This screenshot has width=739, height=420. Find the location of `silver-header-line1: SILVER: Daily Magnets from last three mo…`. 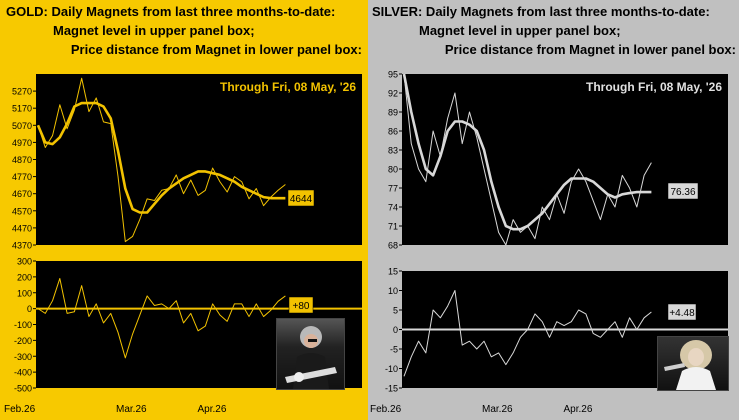

silver-header-line1: SILVER: Daily Magnets from last three mo… is located at coordinates (541, 11).